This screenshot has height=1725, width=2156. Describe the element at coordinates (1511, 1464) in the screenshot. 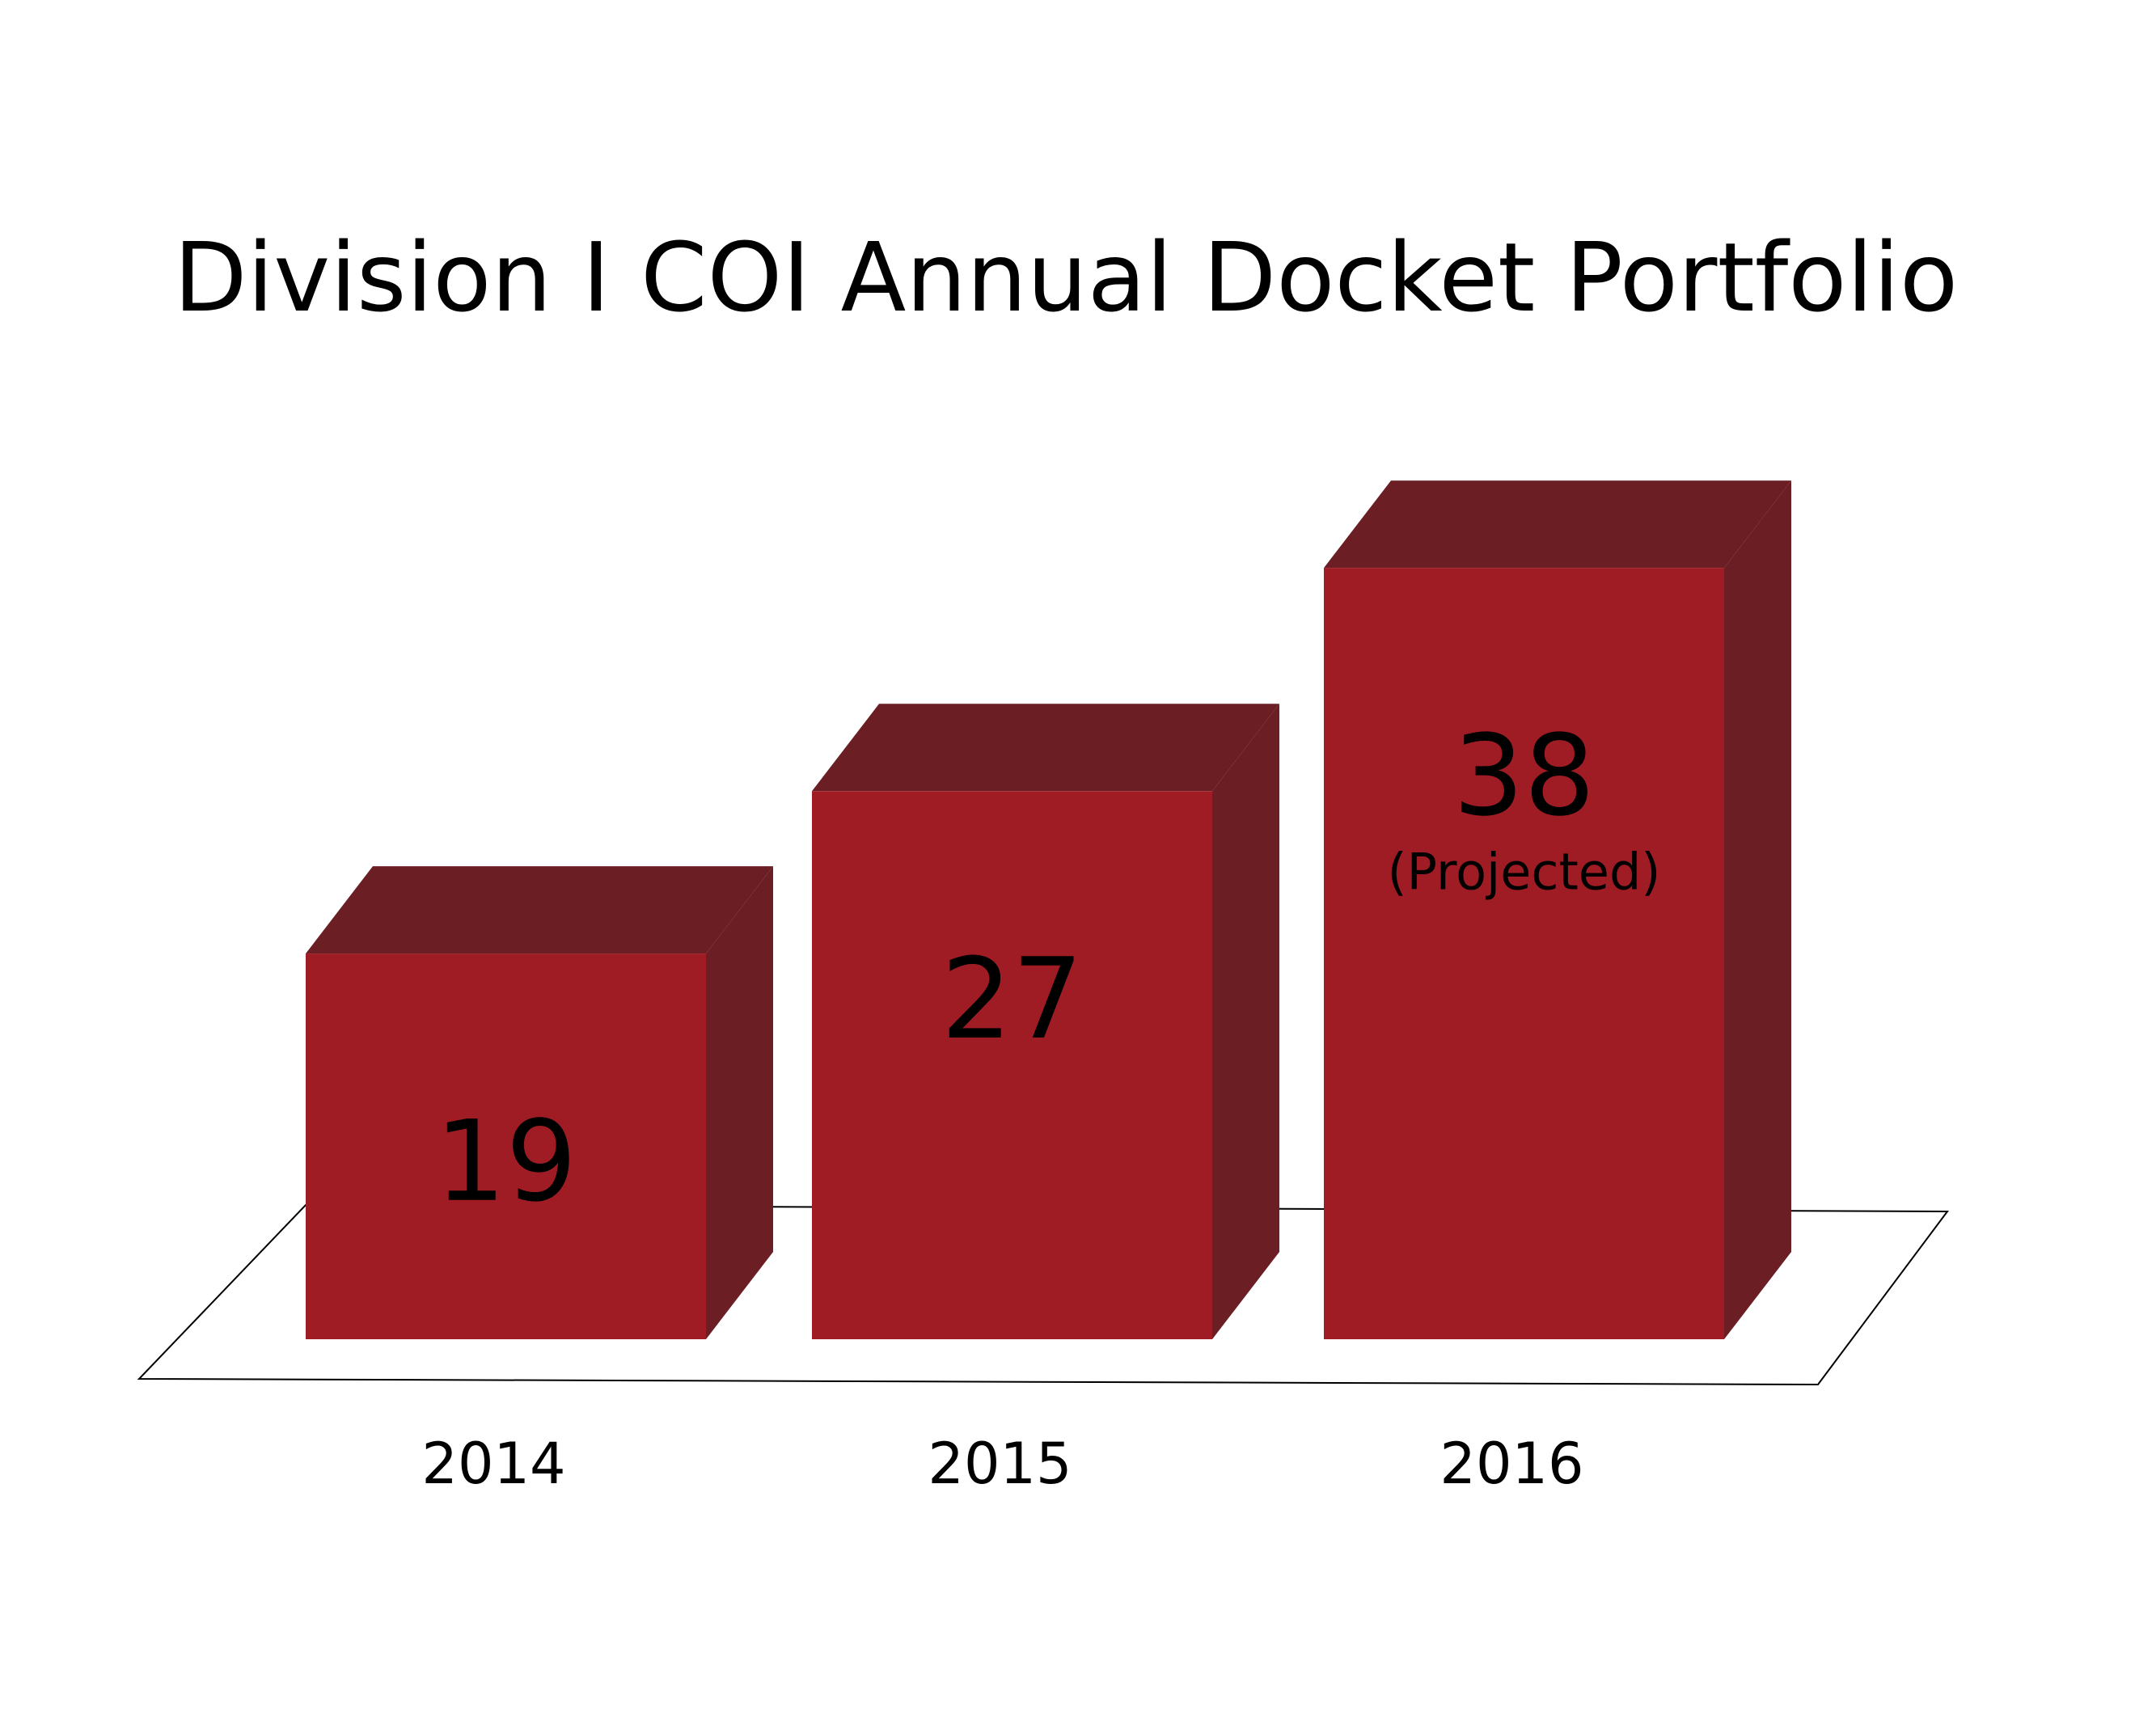

I see `x-tick-label: 2016` at that location.